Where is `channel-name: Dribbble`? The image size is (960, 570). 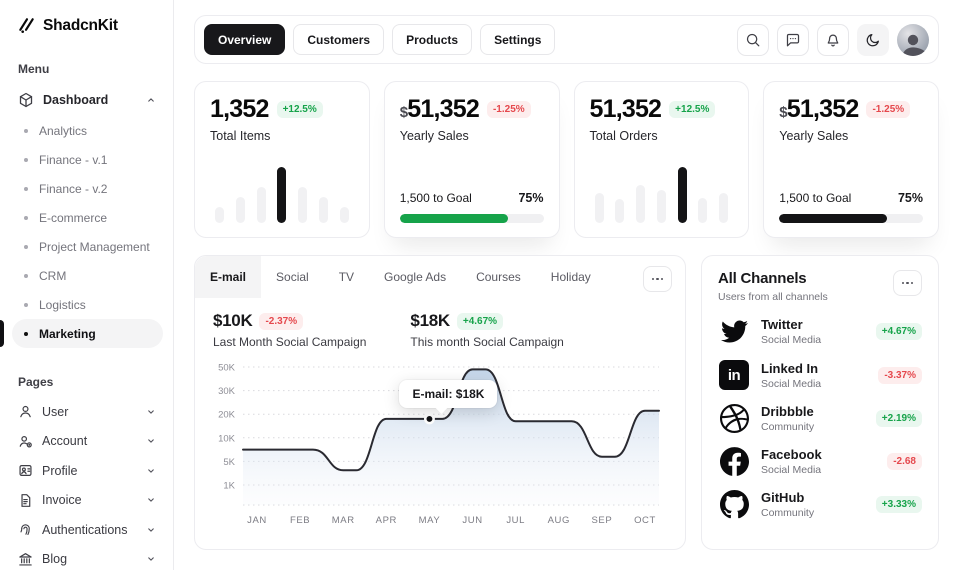 channel-name: Dribbble is located at coordinates (787, 411).